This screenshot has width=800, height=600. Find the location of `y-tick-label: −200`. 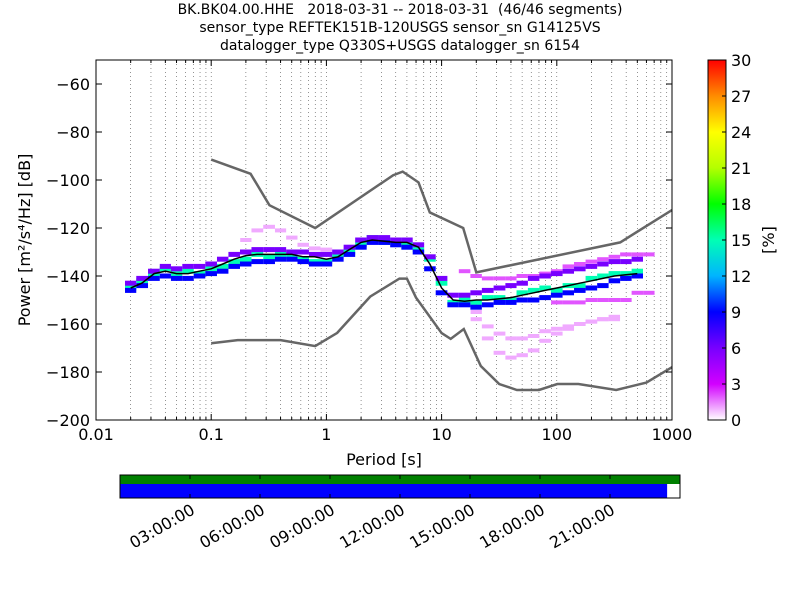

y-tick-label: −200 is located at coordinates (68, 420).